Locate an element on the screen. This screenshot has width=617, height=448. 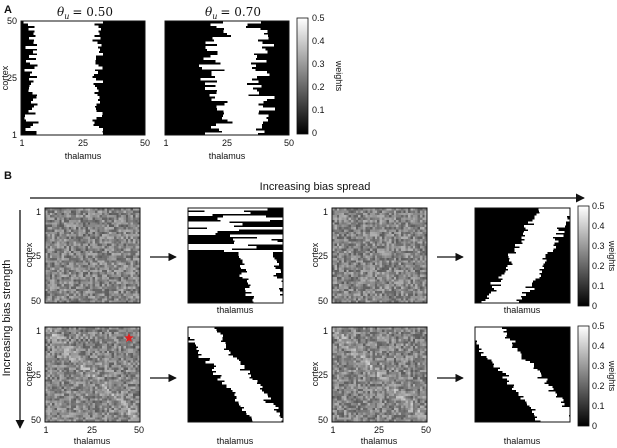
bias-matrix-r1c2 is located at coordinates (380, 256).